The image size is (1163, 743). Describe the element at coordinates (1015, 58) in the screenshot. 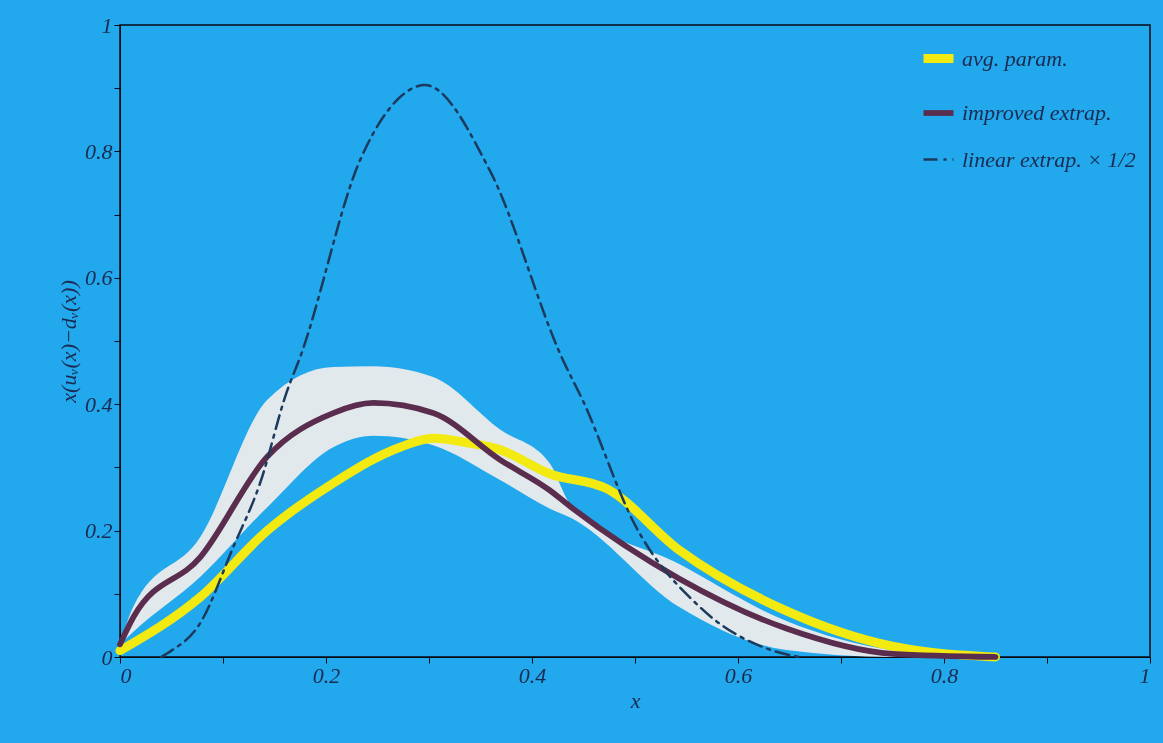

I see `legend-label: avg. param.` at that location.